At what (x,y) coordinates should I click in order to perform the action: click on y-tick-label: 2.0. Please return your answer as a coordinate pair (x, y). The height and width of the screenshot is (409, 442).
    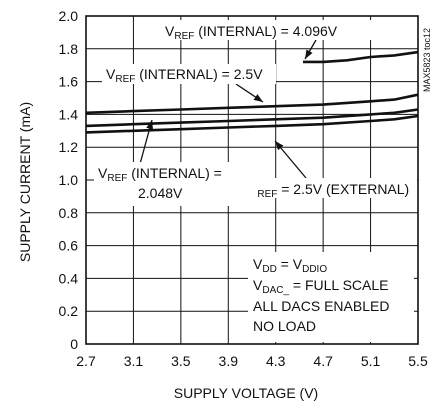
    Looking at the image, I should click on (69, 16).